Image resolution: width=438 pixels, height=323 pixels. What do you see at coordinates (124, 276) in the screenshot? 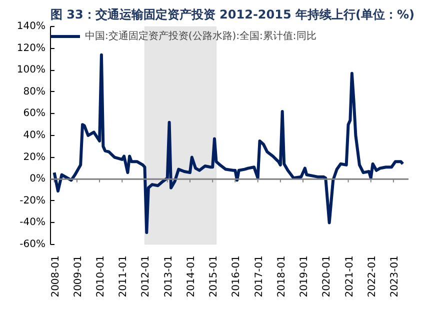
I see `x-tick-label: 2011-01` at bounding box center [124, 276].